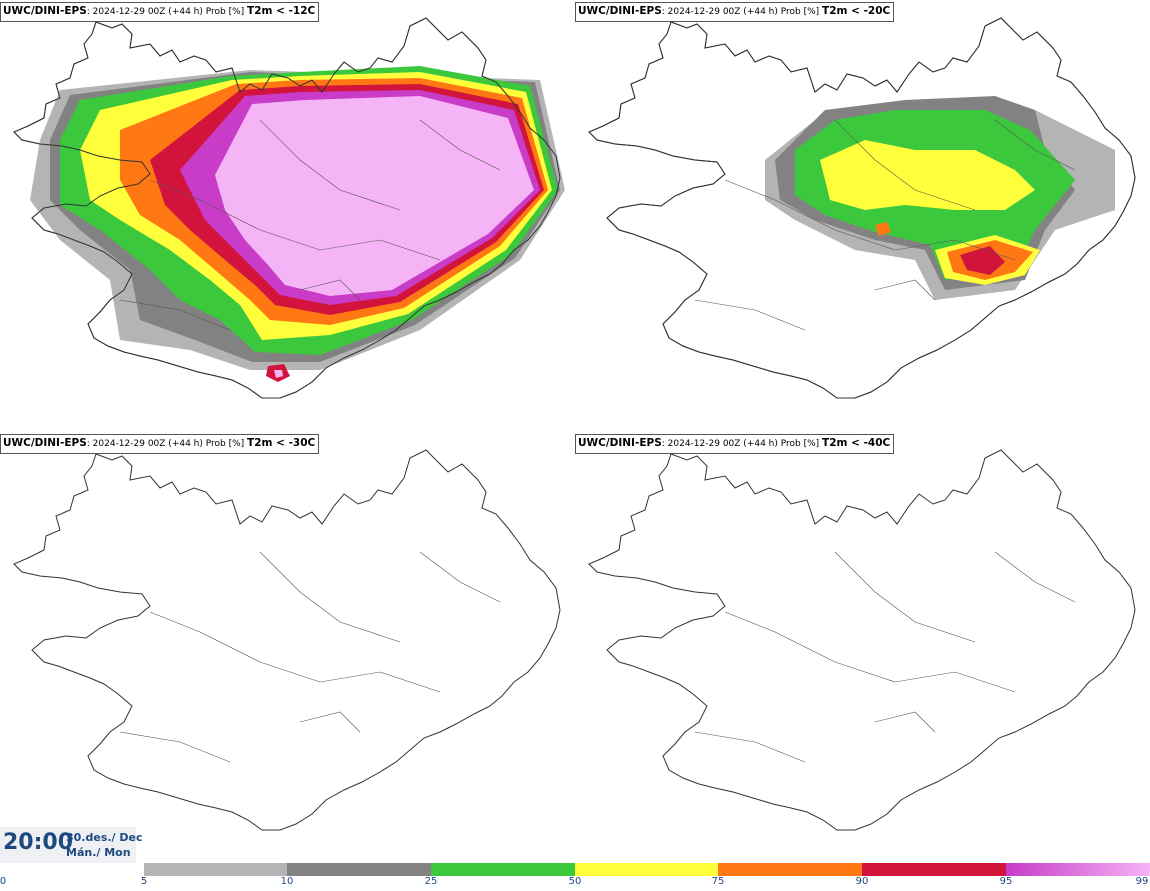 Image resolution: width=1150 pixels, height=891 pixels. What do you see at coordinates (1142, 881) in the screenshot?
I see `colorbar-label-99: 99` at bounding box center [1142, 881].